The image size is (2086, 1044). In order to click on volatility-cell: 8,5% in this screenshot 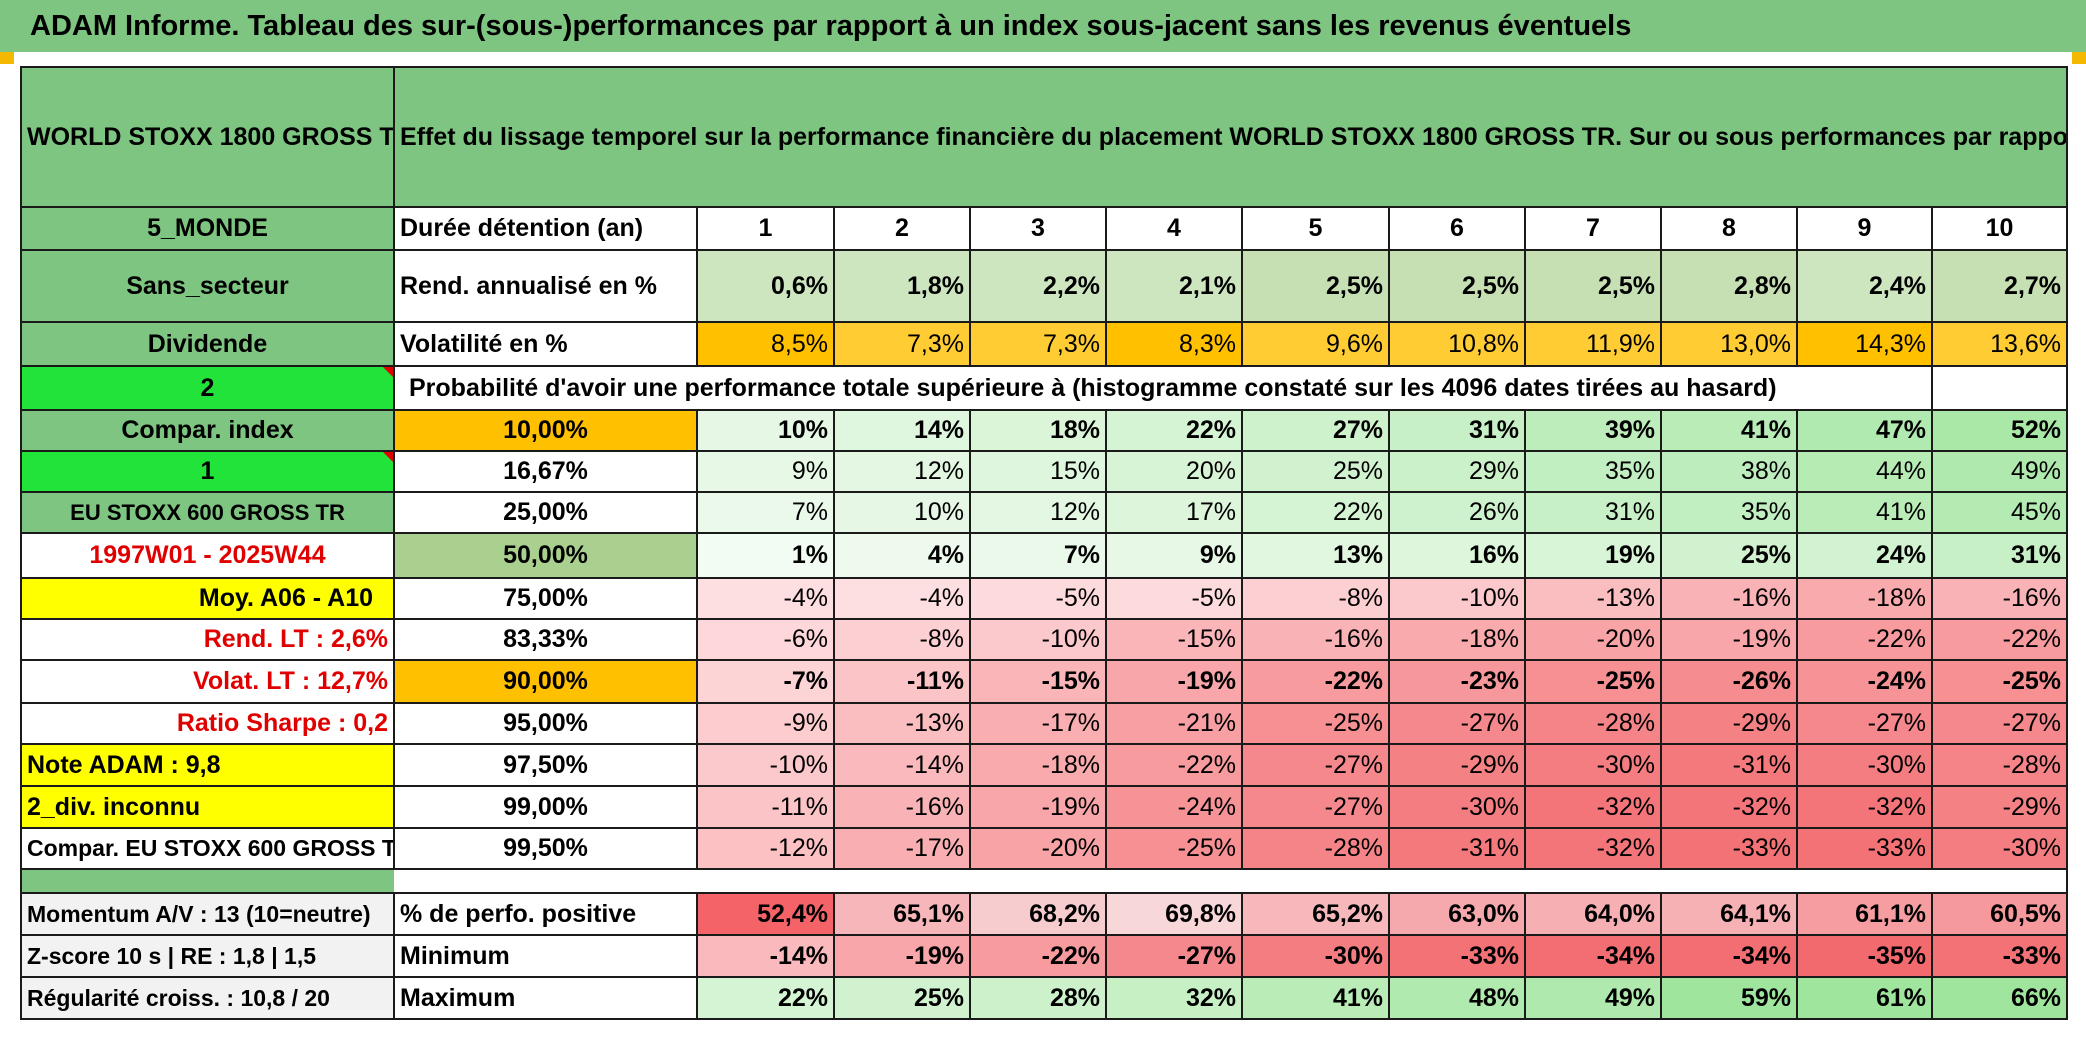, I will do `click(765, 344)`.